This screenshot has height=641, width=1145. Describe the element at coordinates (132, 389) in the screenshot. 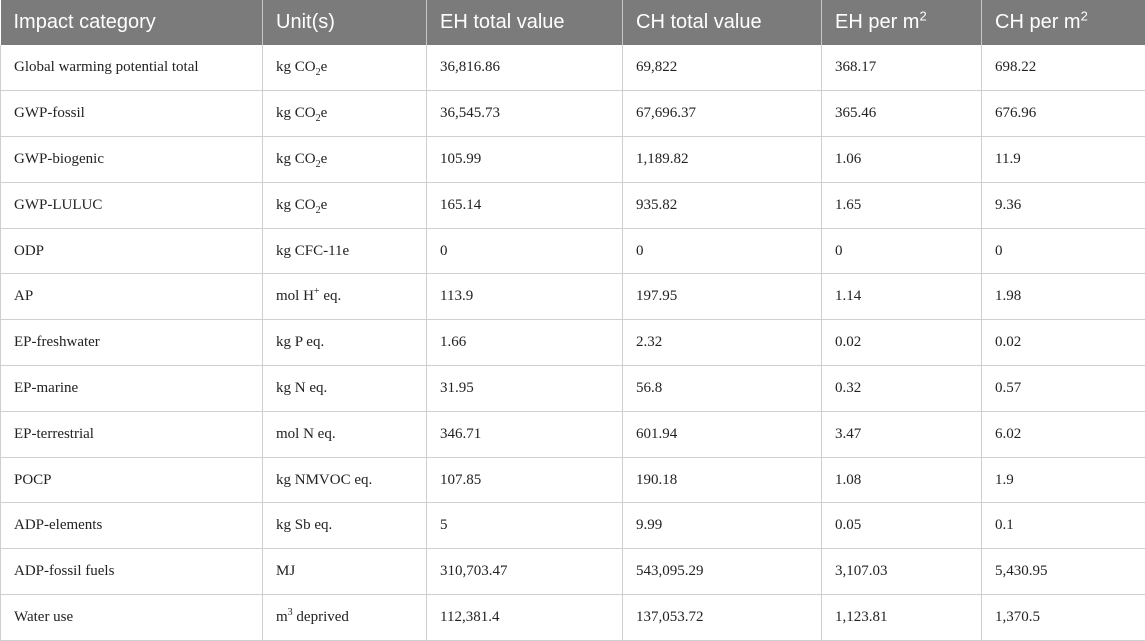

I see `impact-category-cell: EP-marine` at that location.